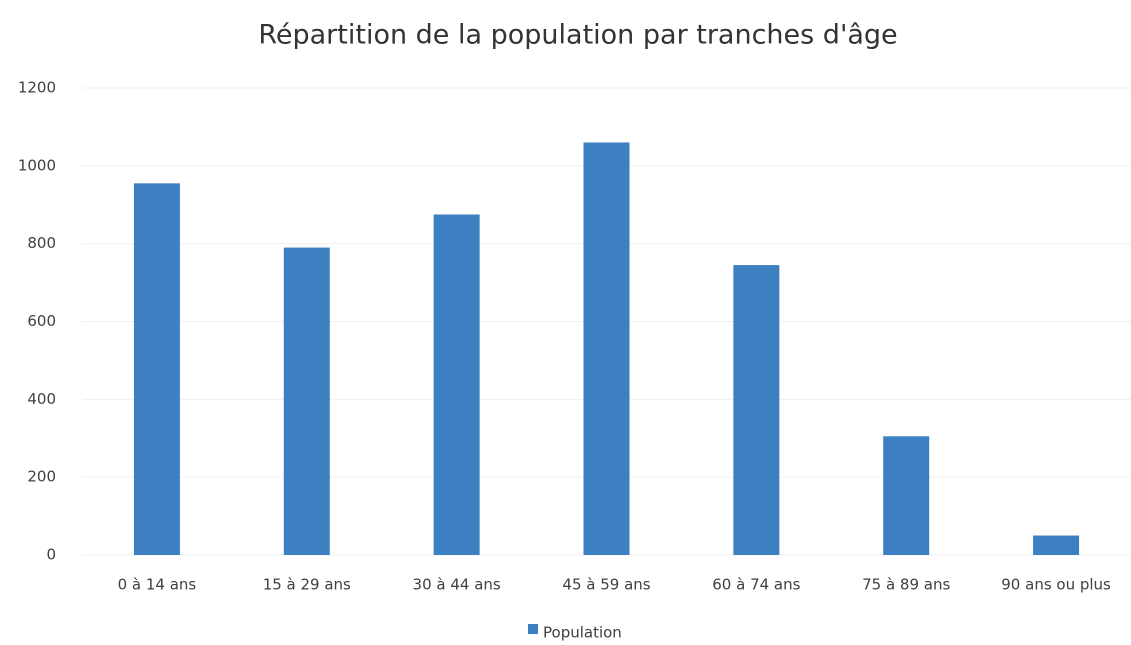  What do you see at coordinates (533, 629) in the screenshot?
I see `legend-swatch` at bounding box center [533, 629].